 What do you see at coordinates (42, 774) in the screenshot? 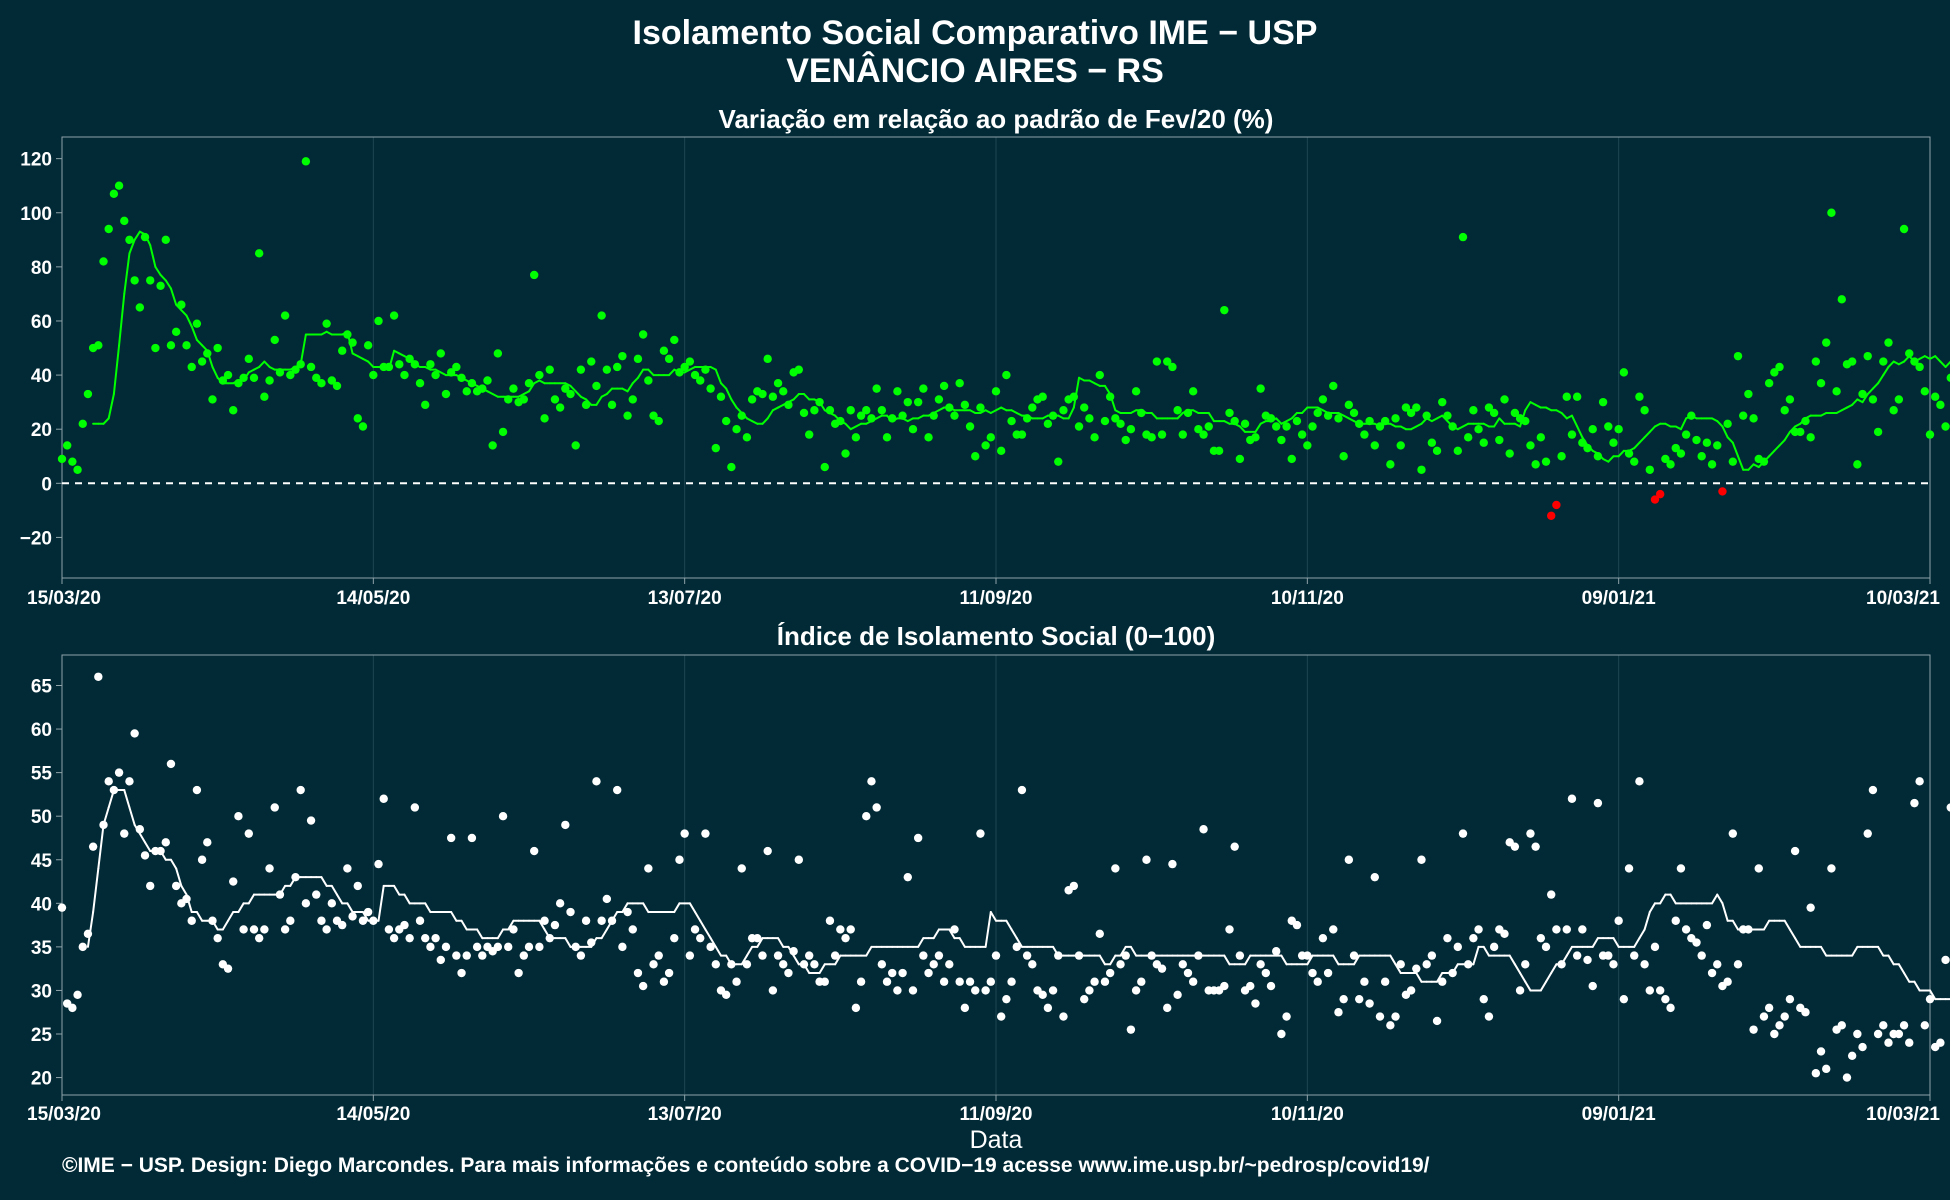
I see `y-tick-label: 55` at bounding box center [42, 774].